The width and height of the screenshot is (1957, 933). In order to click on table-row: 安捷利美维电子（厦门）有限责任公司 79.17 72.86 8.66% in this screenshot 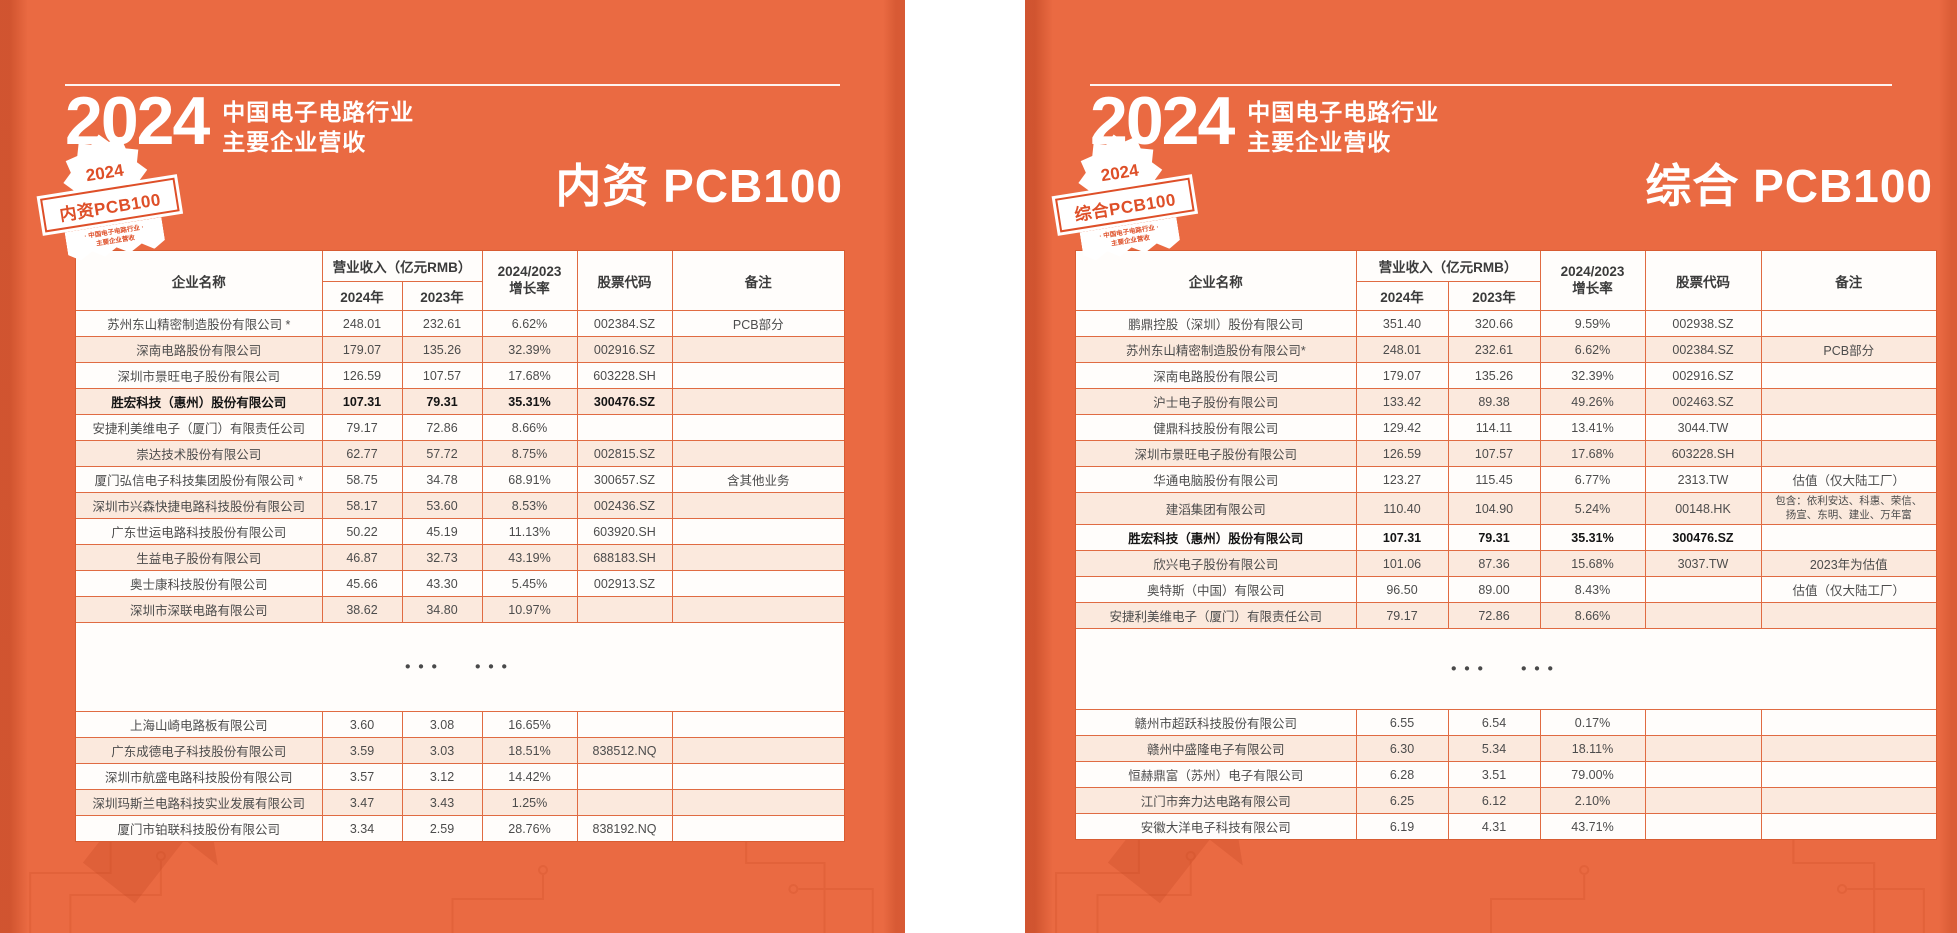, I will do `click(460, 427)`.